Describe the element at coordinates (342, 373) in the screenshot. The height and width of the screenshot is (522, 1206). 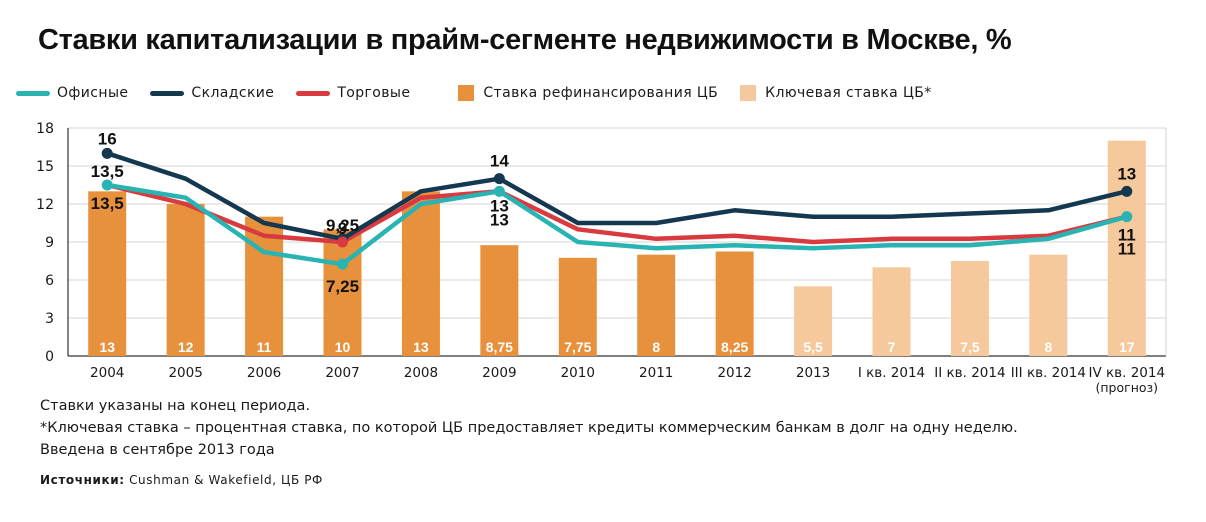
I see `x-tick-label-2007: 2007` at that location.